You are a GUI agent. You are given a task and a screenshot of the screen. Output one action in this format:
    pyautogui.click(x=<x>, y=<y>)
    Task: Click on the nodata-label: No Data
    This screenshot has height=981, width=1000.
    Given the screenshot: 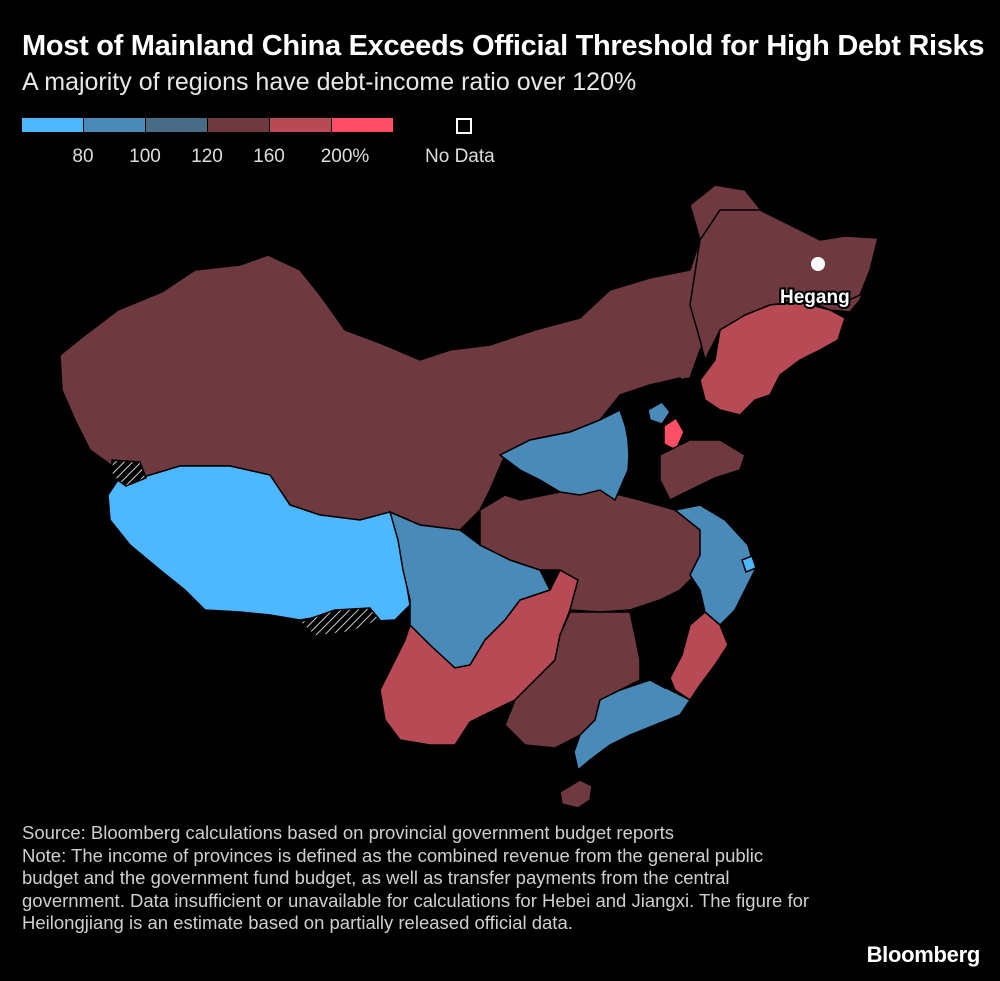 What is the action you would take?
    pyautogui.click(x=460, y=156)
    